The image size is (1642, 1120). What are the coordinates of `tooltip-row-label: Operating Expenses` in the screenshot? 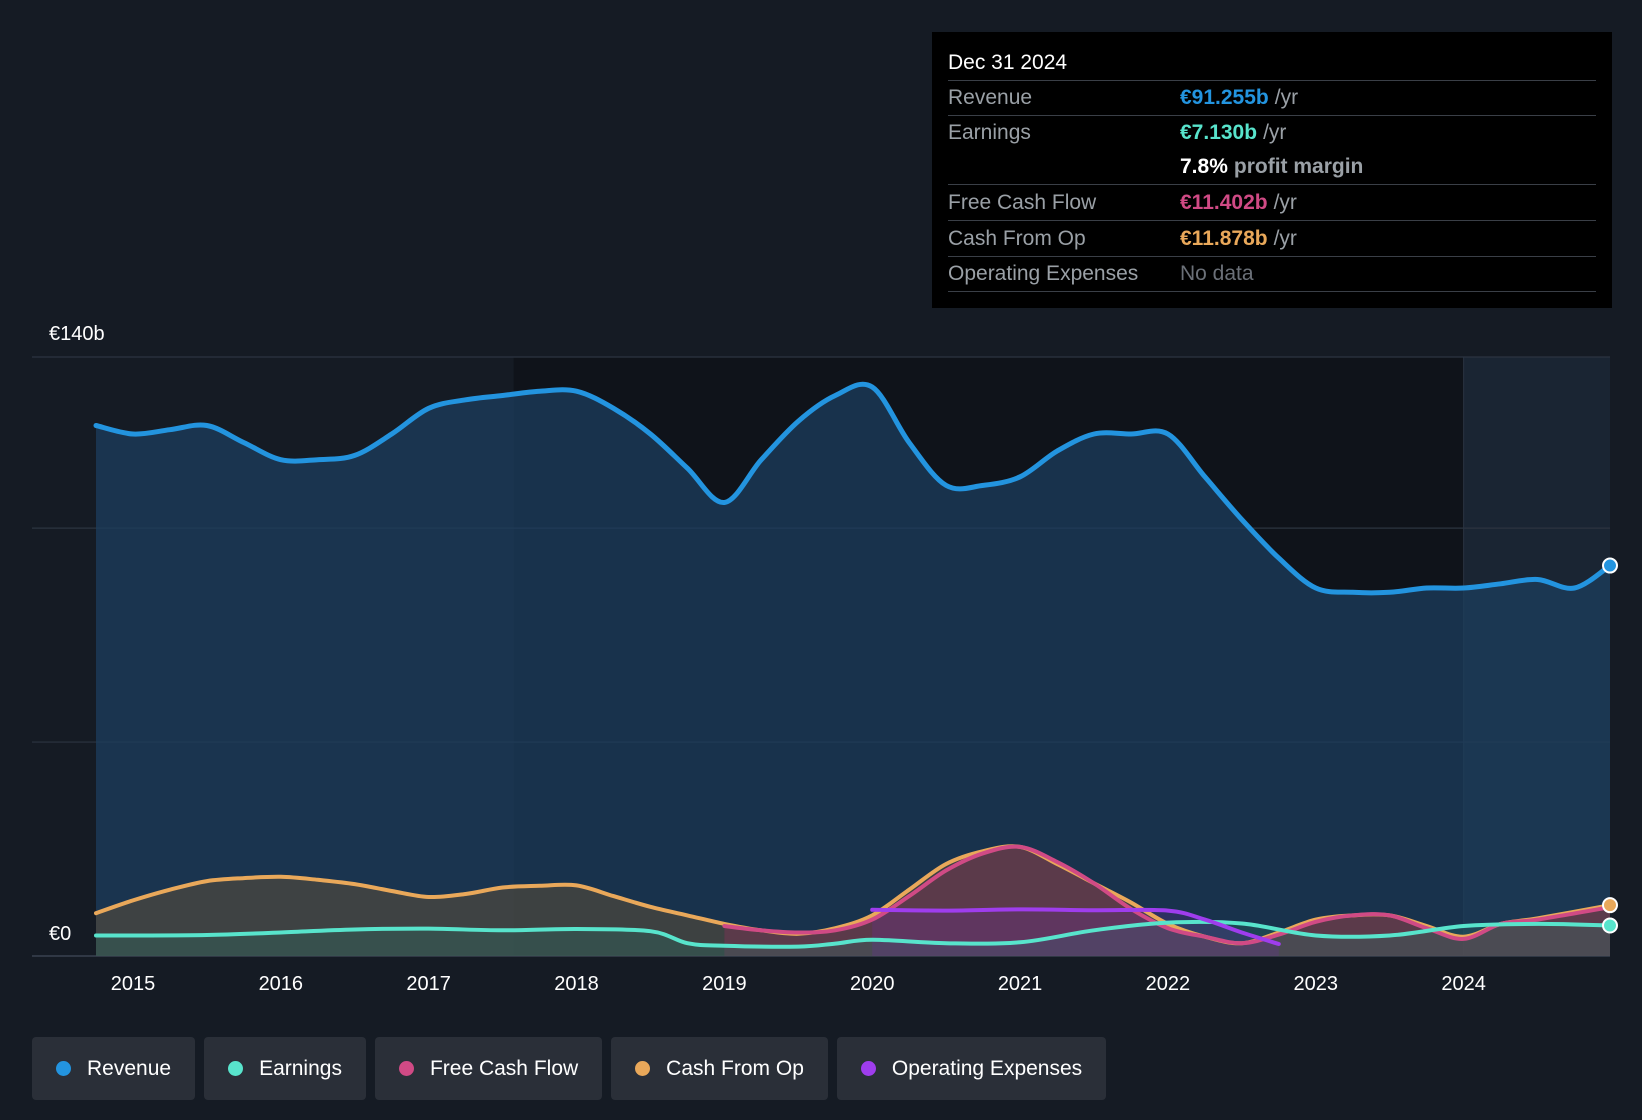 It's located at (1043, 273).